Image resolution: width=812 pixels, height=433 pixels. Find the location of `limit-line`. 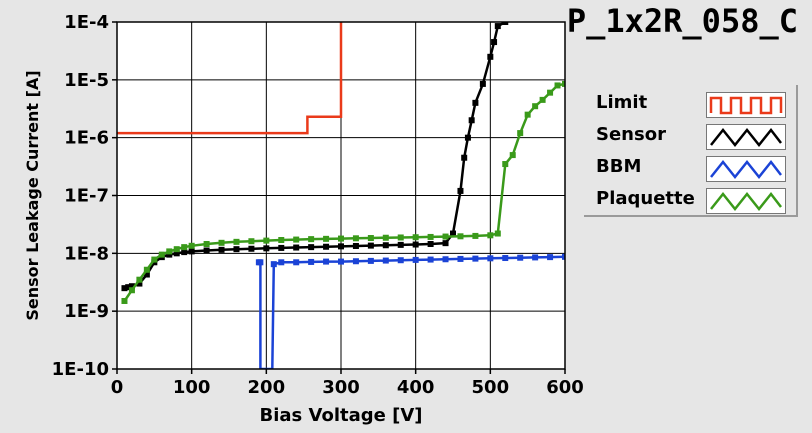

limit-line is located at coordinates (230, 78).